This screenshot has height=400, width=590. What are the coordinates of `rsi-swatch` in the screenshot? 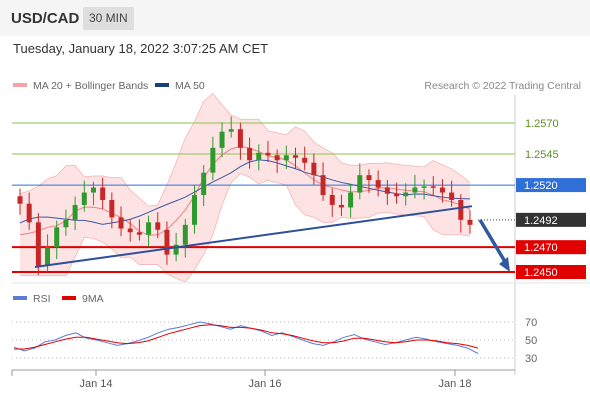 It's located at (20, 298).